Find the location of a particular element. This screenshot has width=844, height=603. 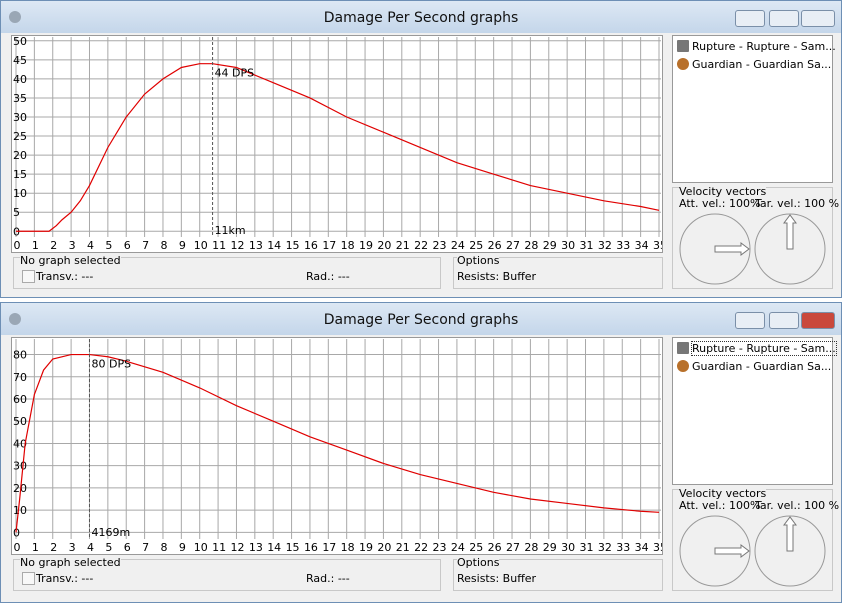

cursor-range-label: 11km is located at coordinates (230, 230).